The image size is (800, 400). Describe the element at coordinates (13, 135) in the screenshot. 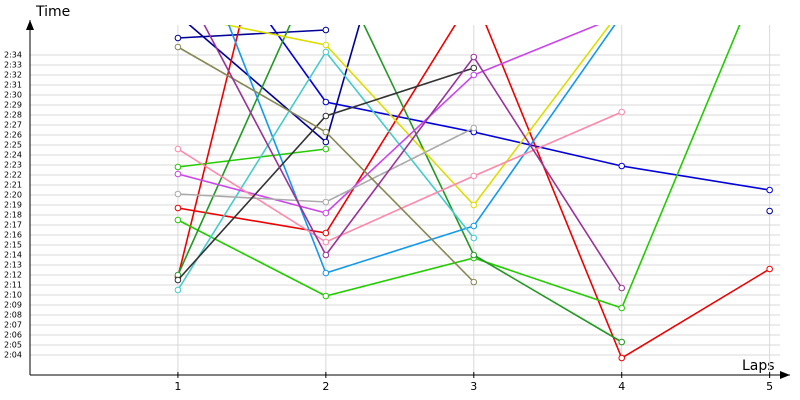

I see `y-tick-label: 2:26` at that location.